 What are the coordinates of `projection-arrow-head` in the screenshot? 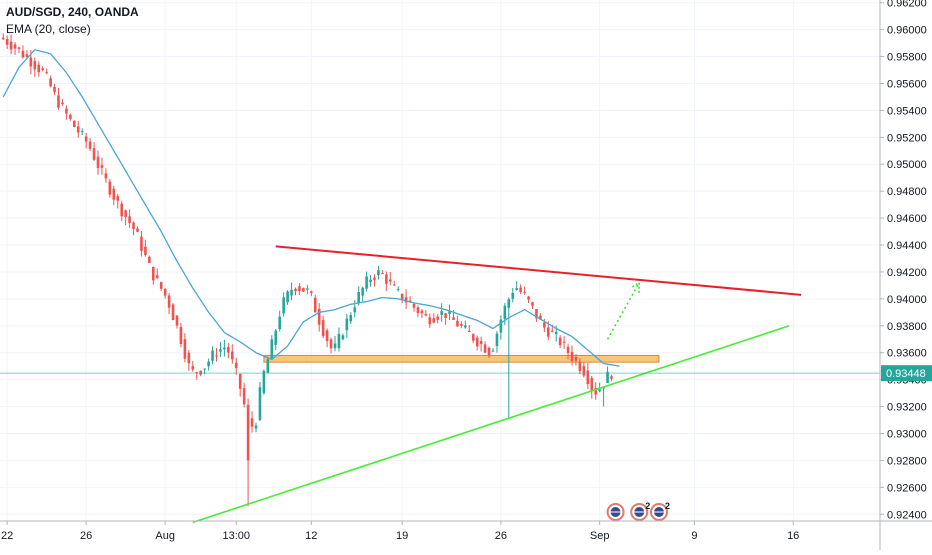 It's located at (635, 287).